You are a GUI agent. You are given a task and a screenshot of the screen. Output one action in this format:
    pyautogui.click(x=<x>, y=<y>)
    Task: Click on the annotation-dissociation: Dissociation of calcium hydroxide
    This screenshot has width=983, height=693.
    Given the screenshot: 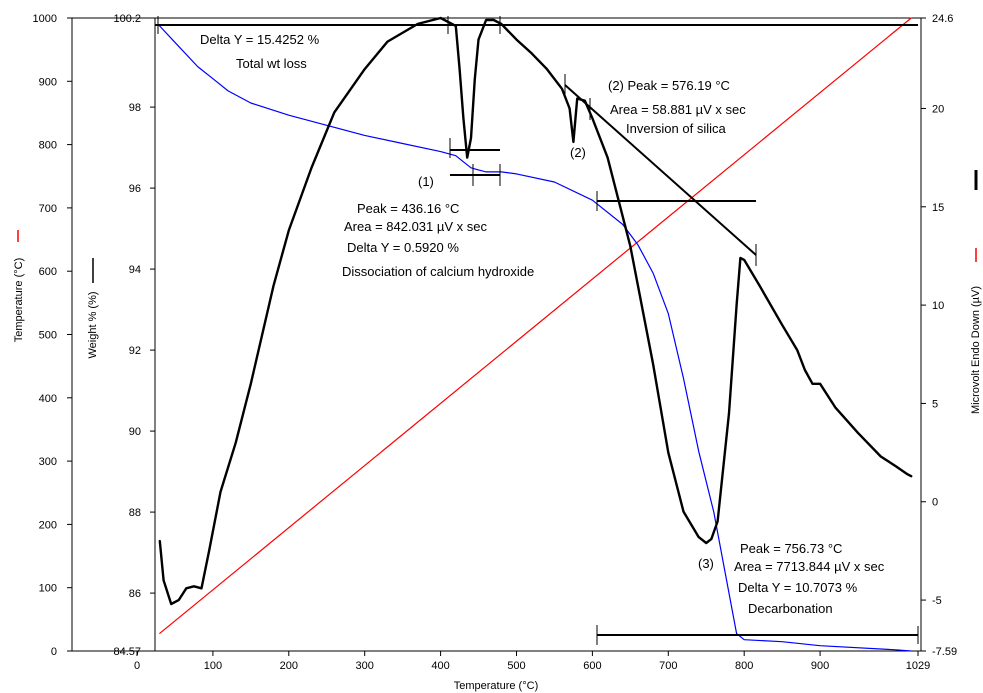 What is the action you would take?
    pyautogui.click(x=438, y=271)
    